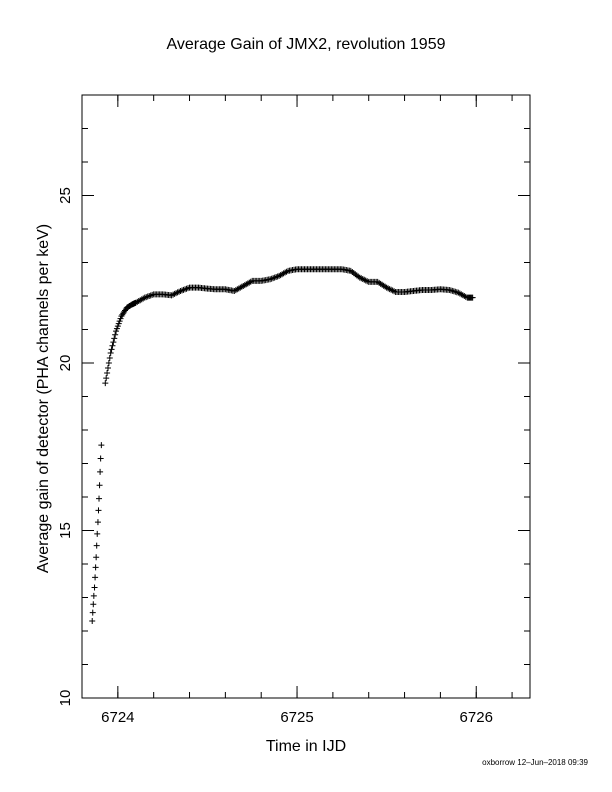  What do you see at coordinates (306, 746) in the screenshot?
I see `x-axis-label: Time in IJD` at bounding box center [306, 746].